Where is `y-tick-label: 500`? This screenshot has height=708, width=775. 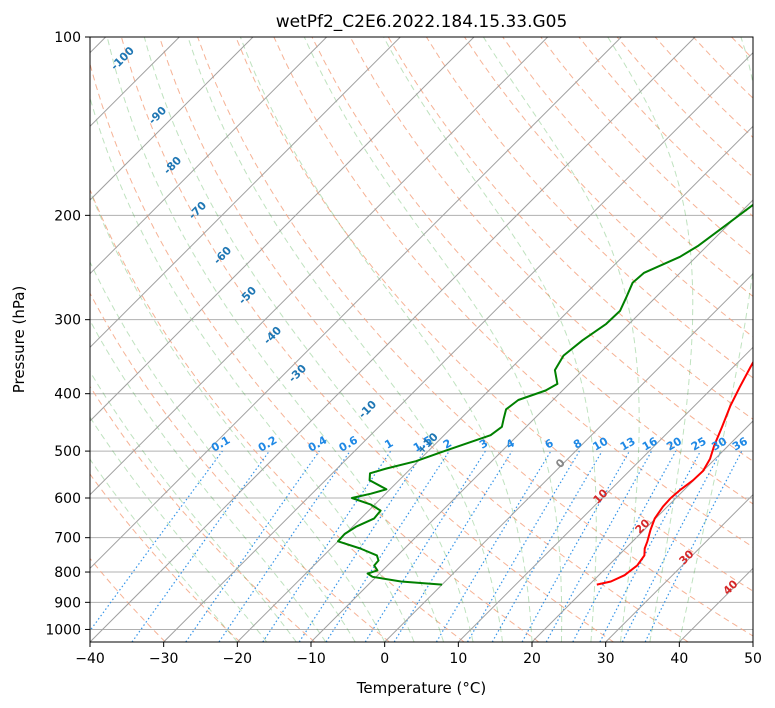
y-tick-label: 500 is located at coordinates (67, 452).